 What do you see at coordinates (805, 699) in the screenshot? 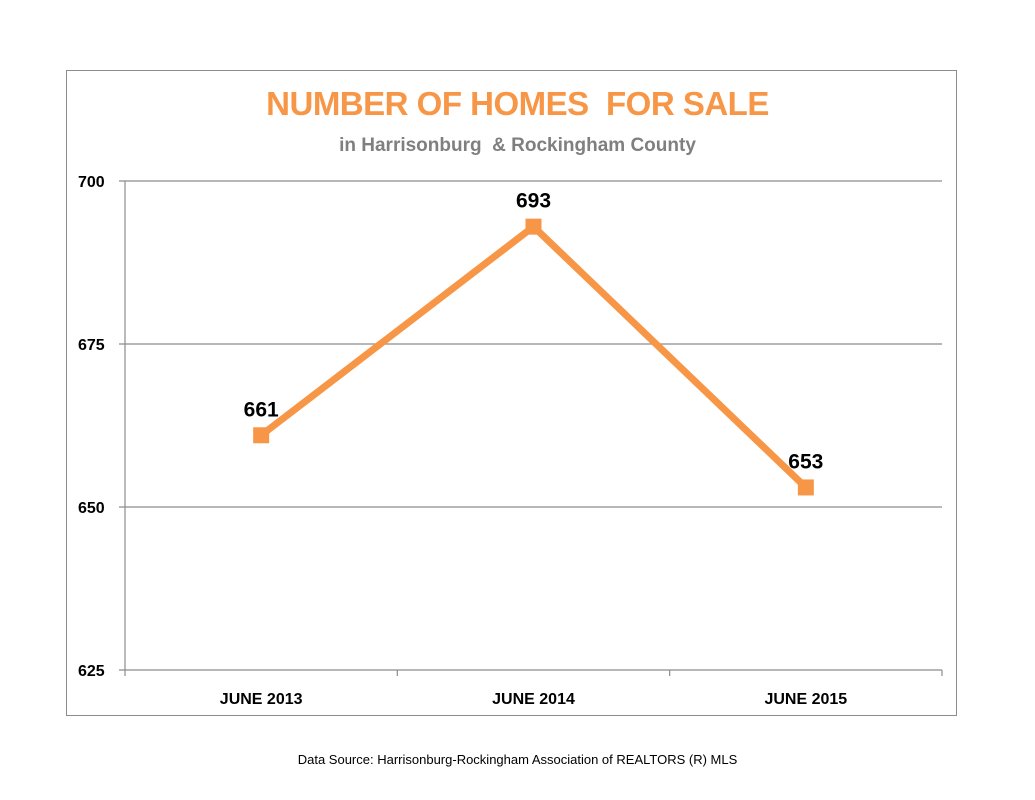
I see `x-tick-label-2: JUNE 2015` at bounding box center [805, 699].